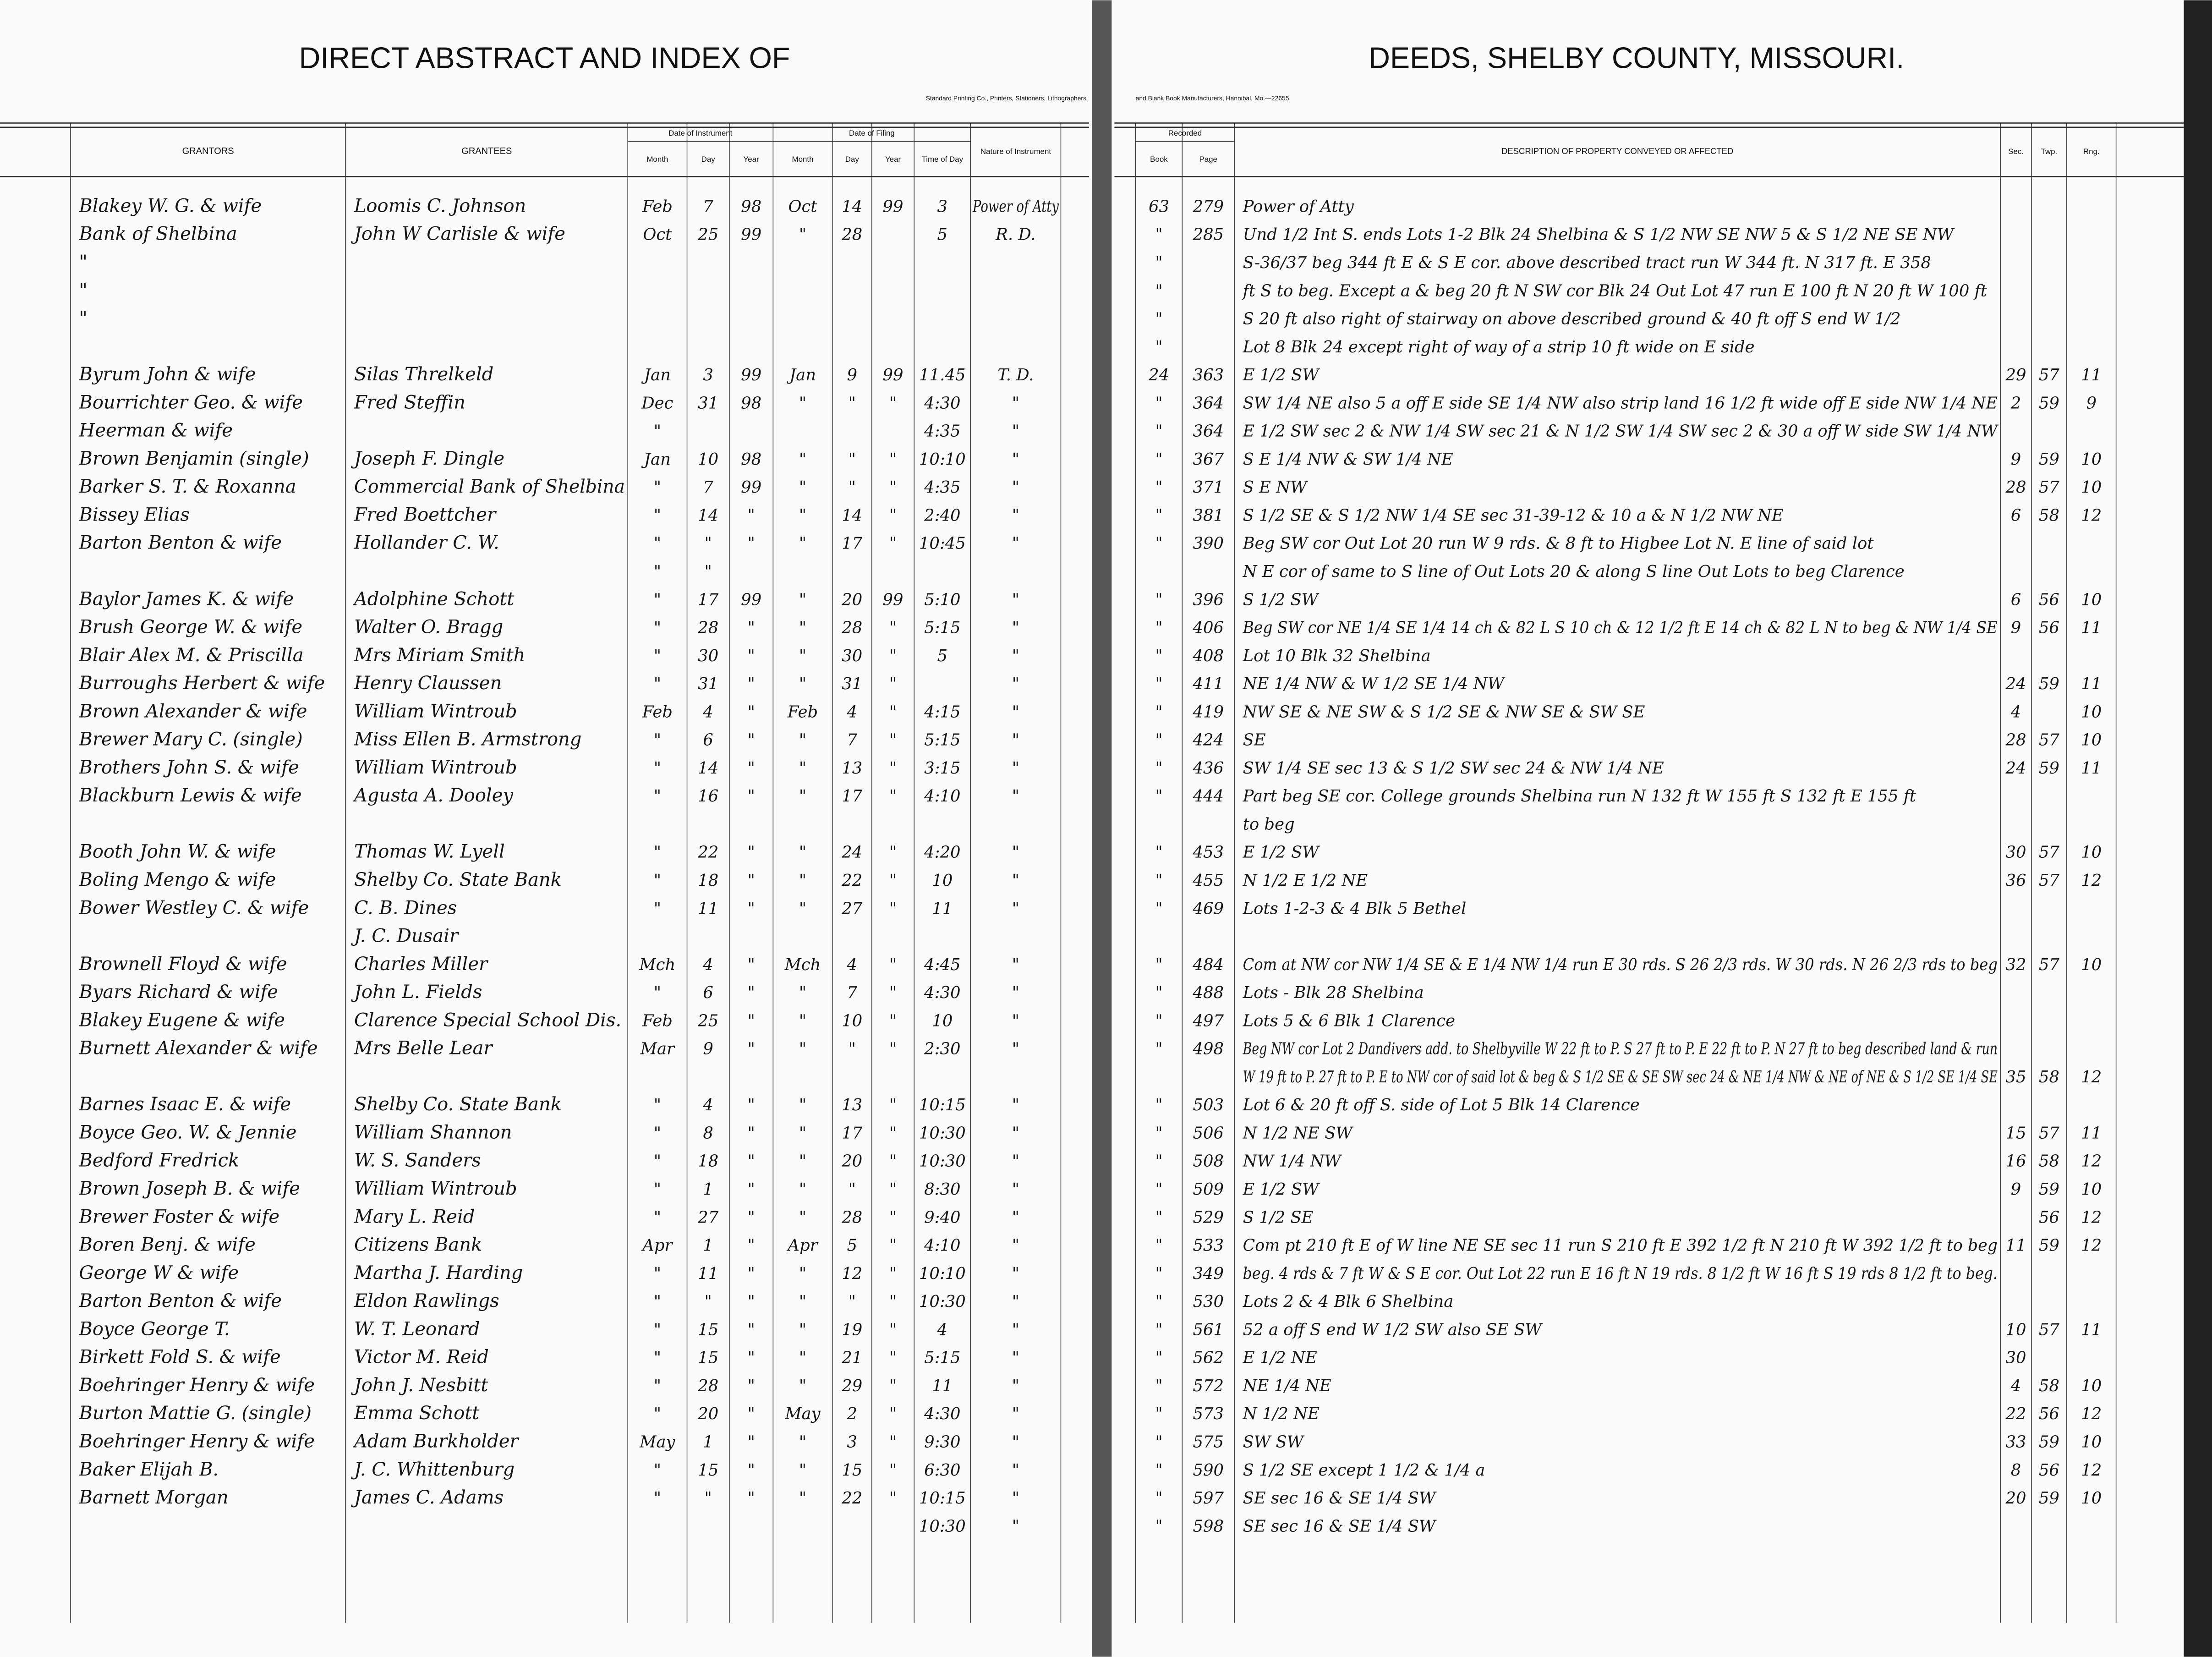  Describe the element at coordinates (405, 936) in the screenshot. I see `grantee: J. C. Dusair` at that location.